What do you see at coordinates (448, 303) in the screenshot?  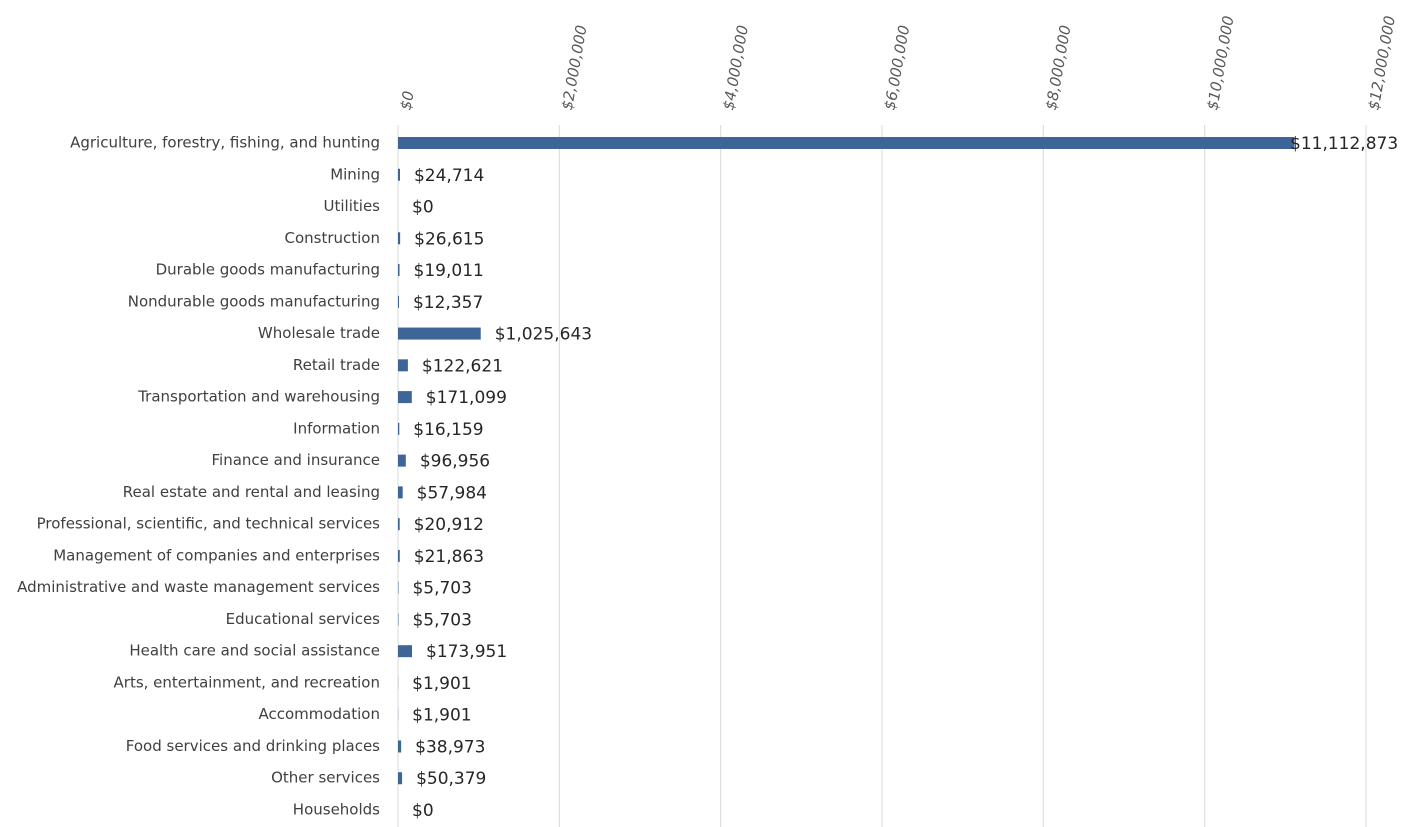 I see `data-label: $12,357` at bounding box center [448, 303].